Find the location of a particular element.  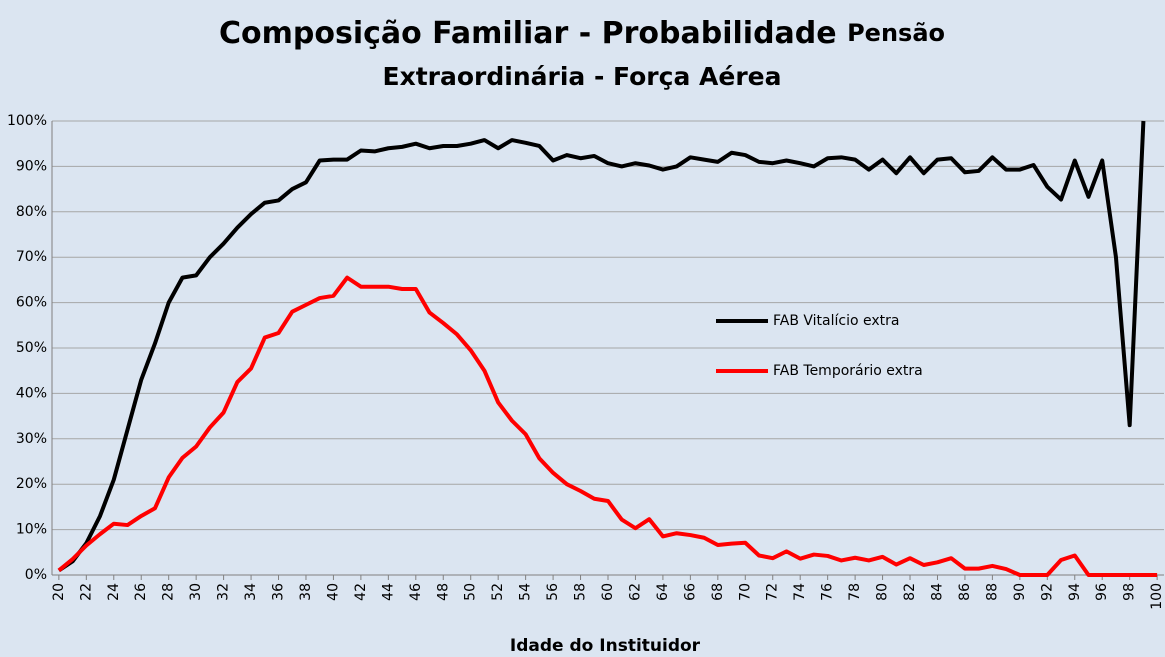

x-tick-label: 46 is located at coordinates (416, 592).